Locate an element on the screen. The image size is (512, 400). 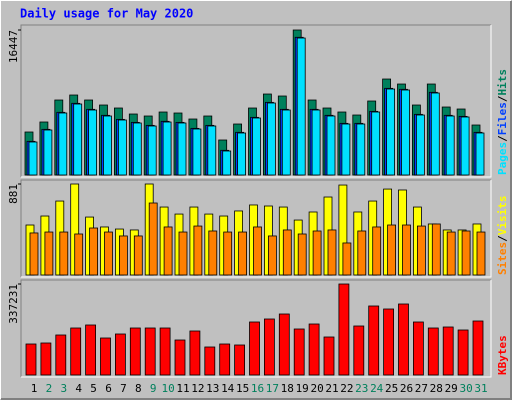
x-tick-label: 18 is located at coordinates (287, 388).